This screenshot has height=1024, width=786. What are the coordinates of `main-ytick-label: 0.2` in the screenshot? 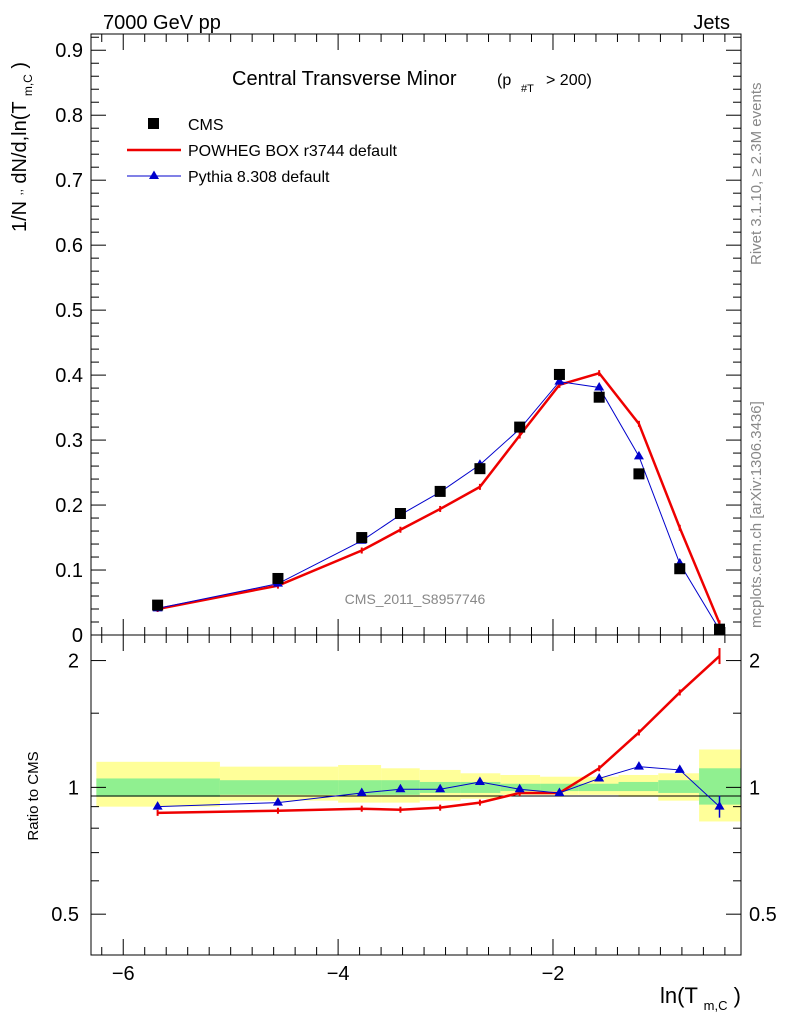 It's located at (69, 506).